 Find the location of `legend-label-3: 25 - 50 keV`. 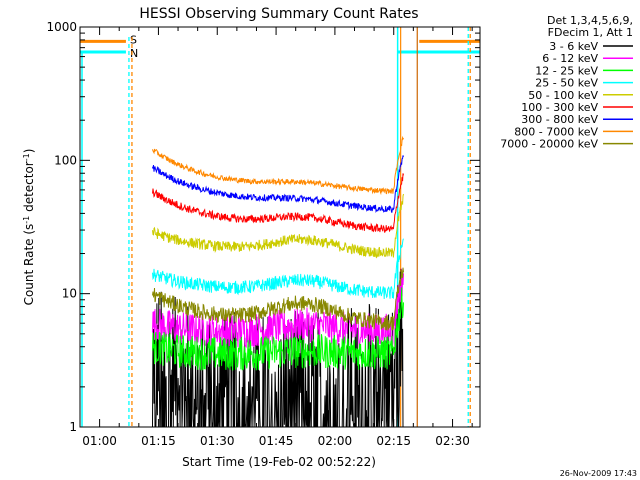

legend-label-3: 25 - 50 keV is located at coordinates (566, 83).